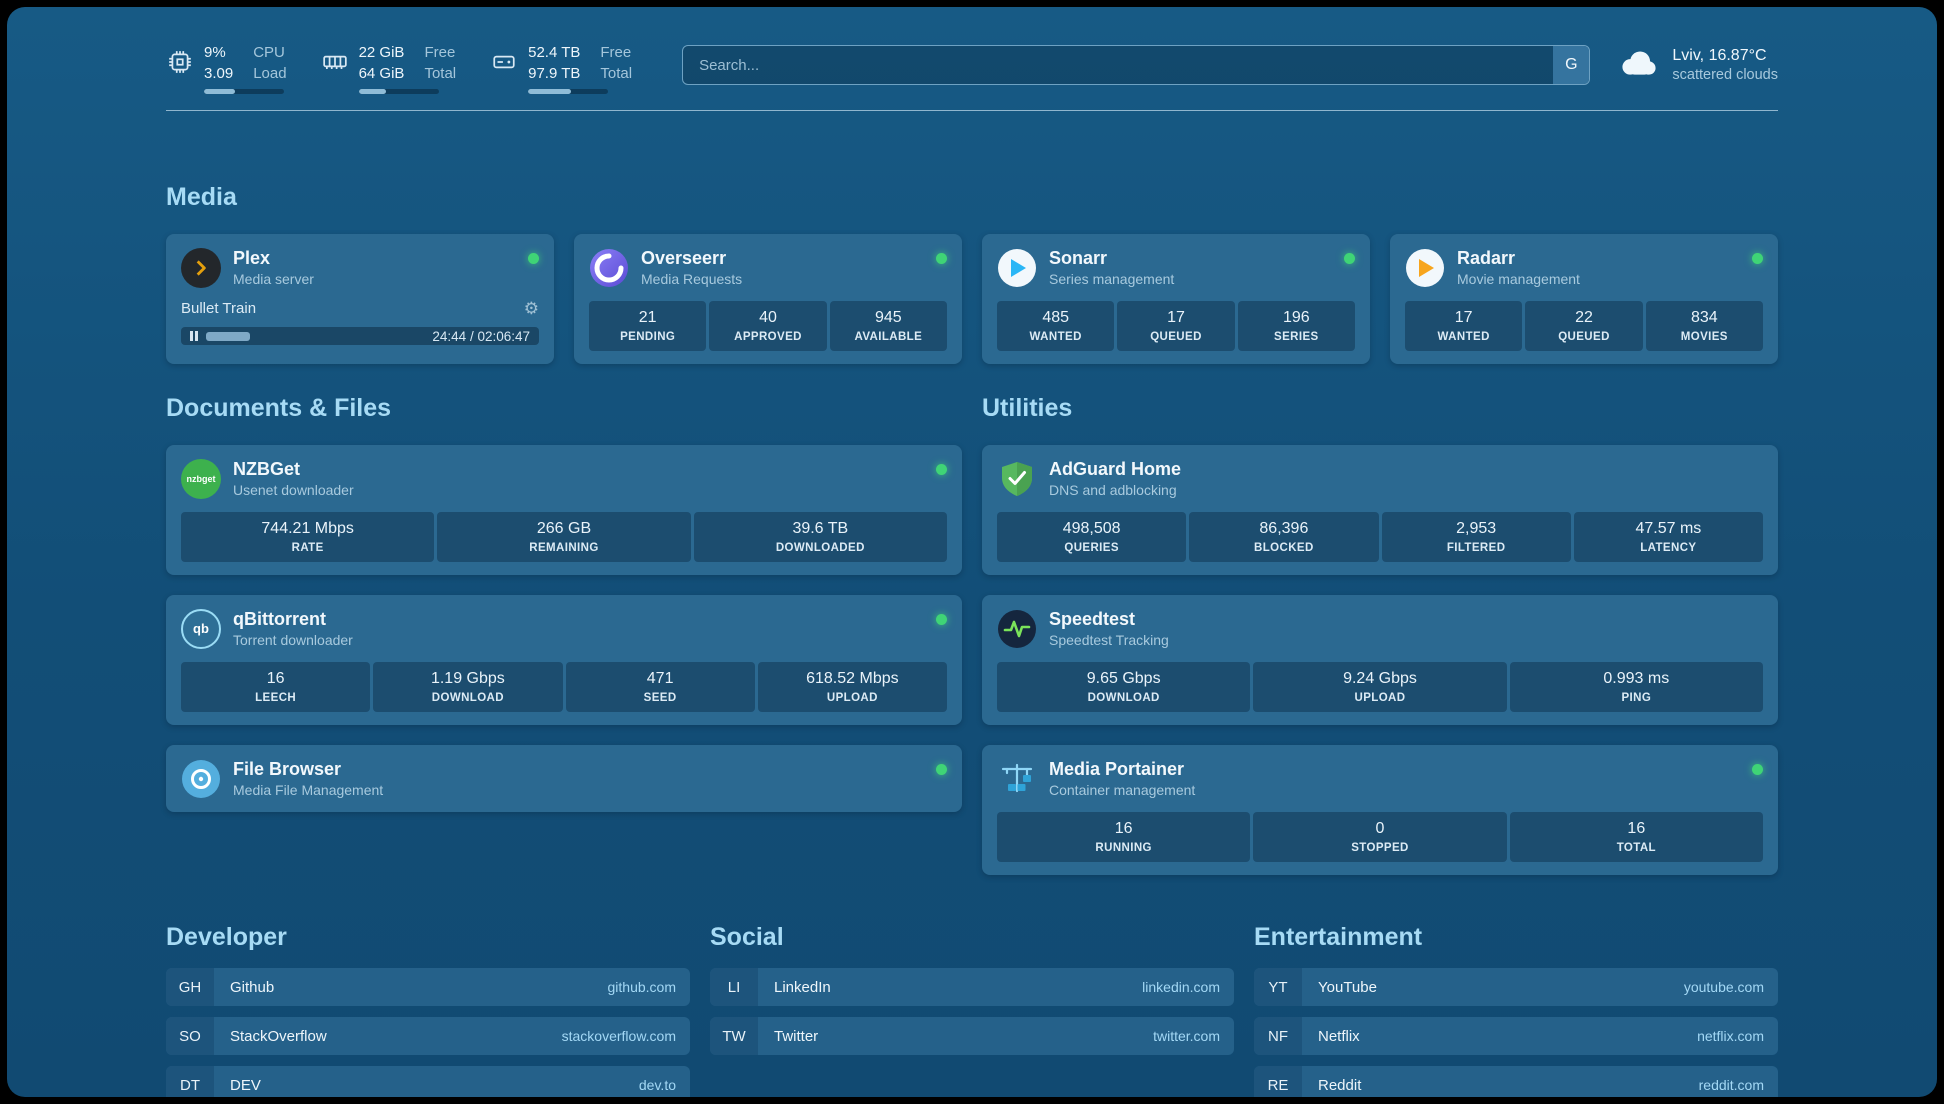 The image size is (1944, 1104). I want to click on bookmark-linkedin: LI LinkedIn linkedin.com, so click(972, 987).